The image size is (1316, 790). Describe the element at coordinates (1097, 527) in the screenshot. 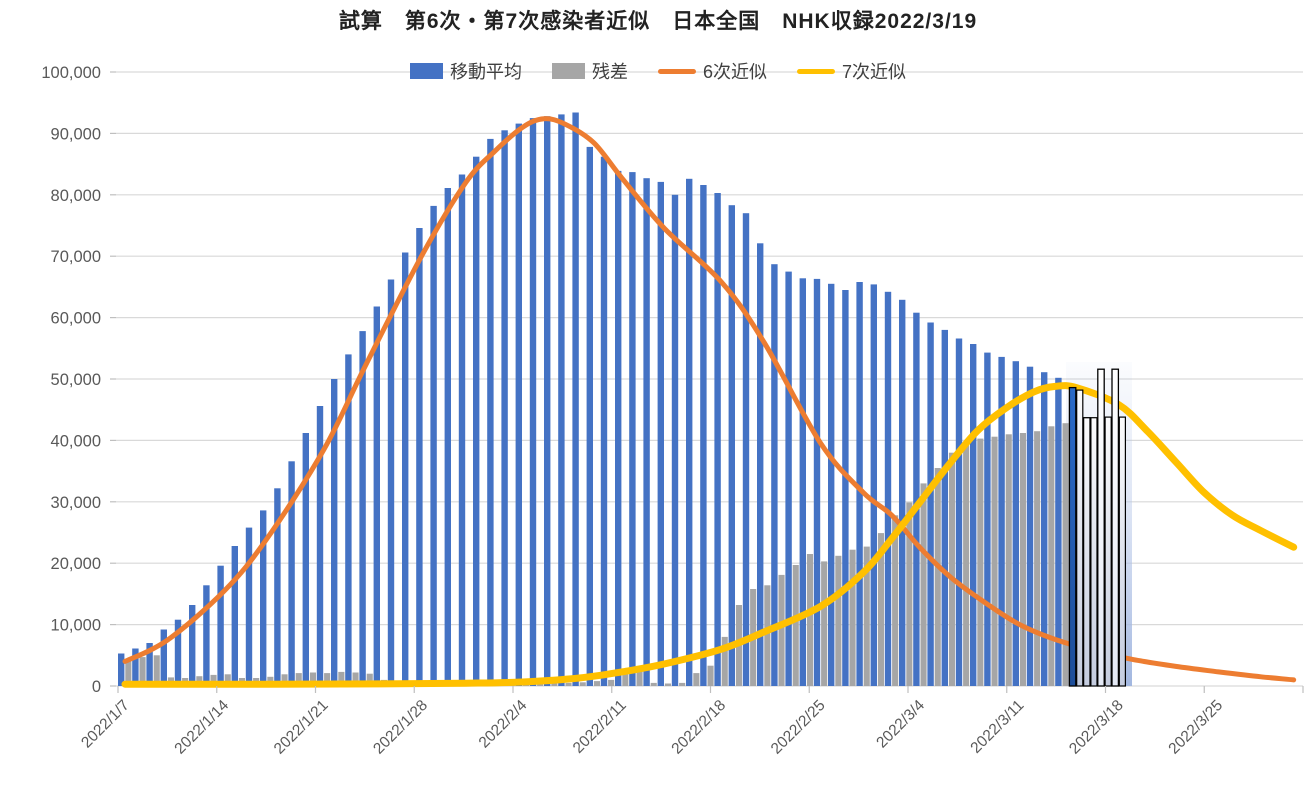

I see `forecast-outlined-bars` at that location.